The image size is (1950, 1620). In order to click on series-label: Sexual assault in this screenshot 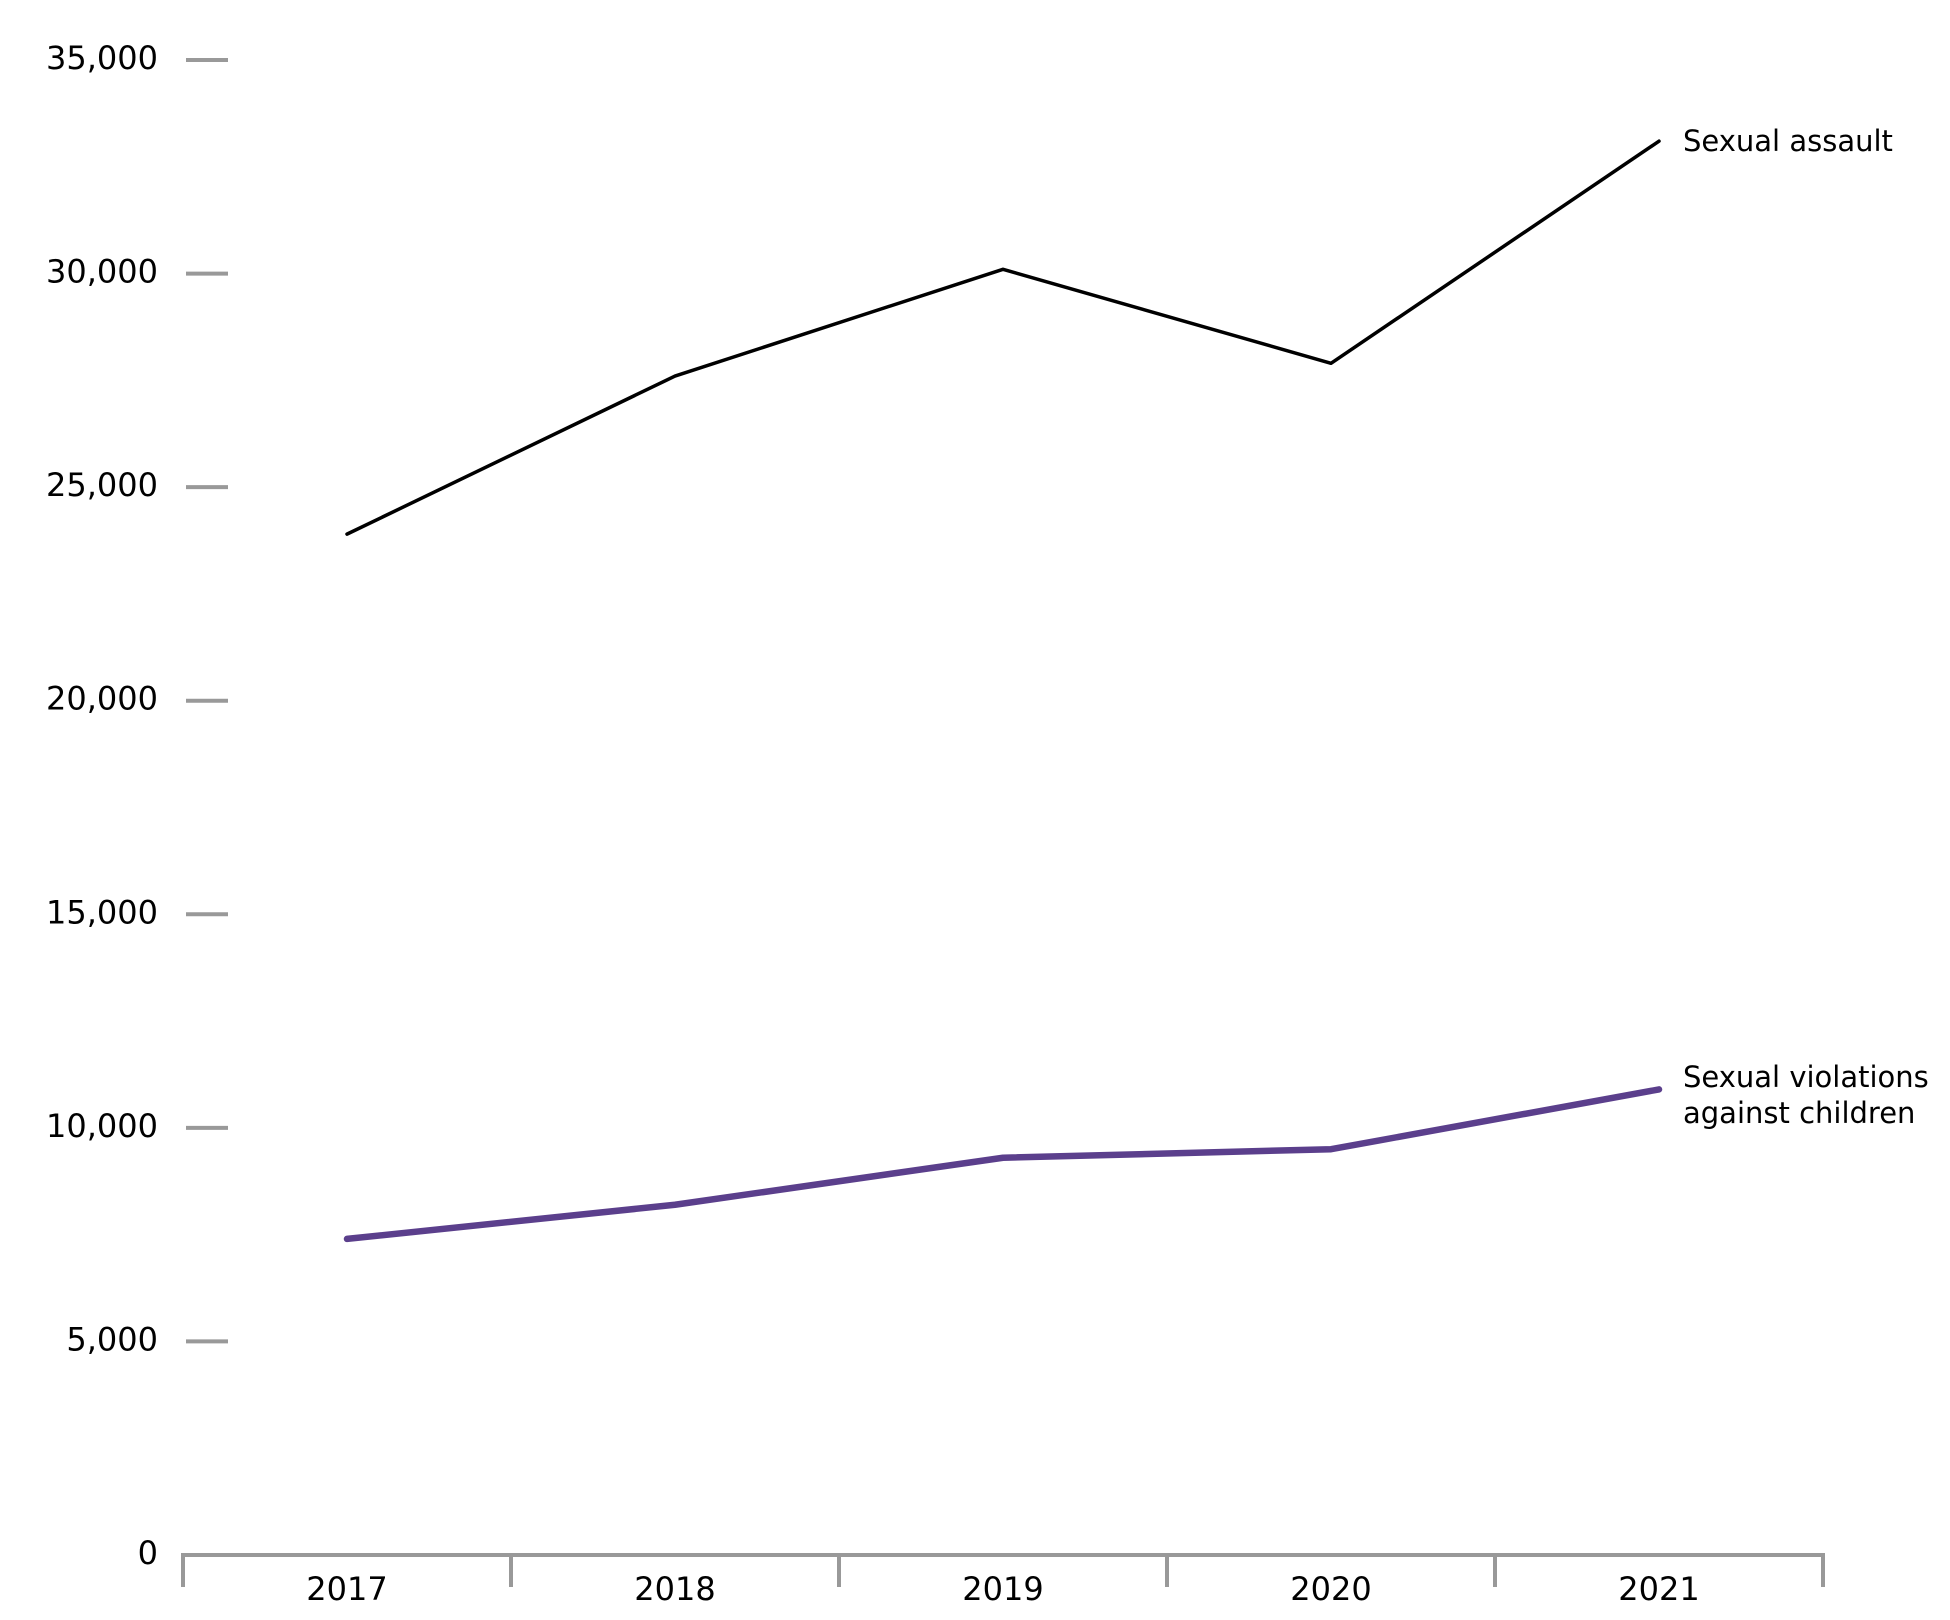, I will do `click(1788, 141)`.